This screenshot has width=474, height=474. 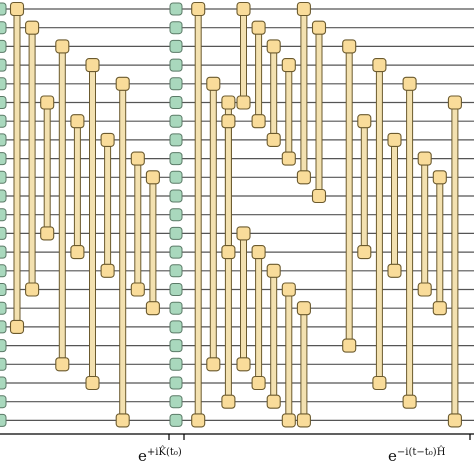 What do you see at coordinates (237, 436) in the screenshot?
I see `time-axis` at bounding box center [237, 436].